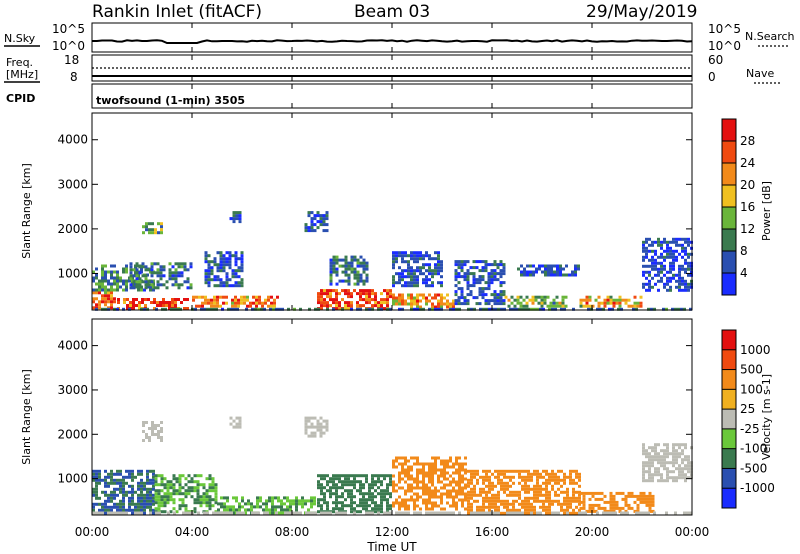 This screenshot has height=554, width=800. I want to click on colorbar-tick-label: -1000, so click(757, 488).